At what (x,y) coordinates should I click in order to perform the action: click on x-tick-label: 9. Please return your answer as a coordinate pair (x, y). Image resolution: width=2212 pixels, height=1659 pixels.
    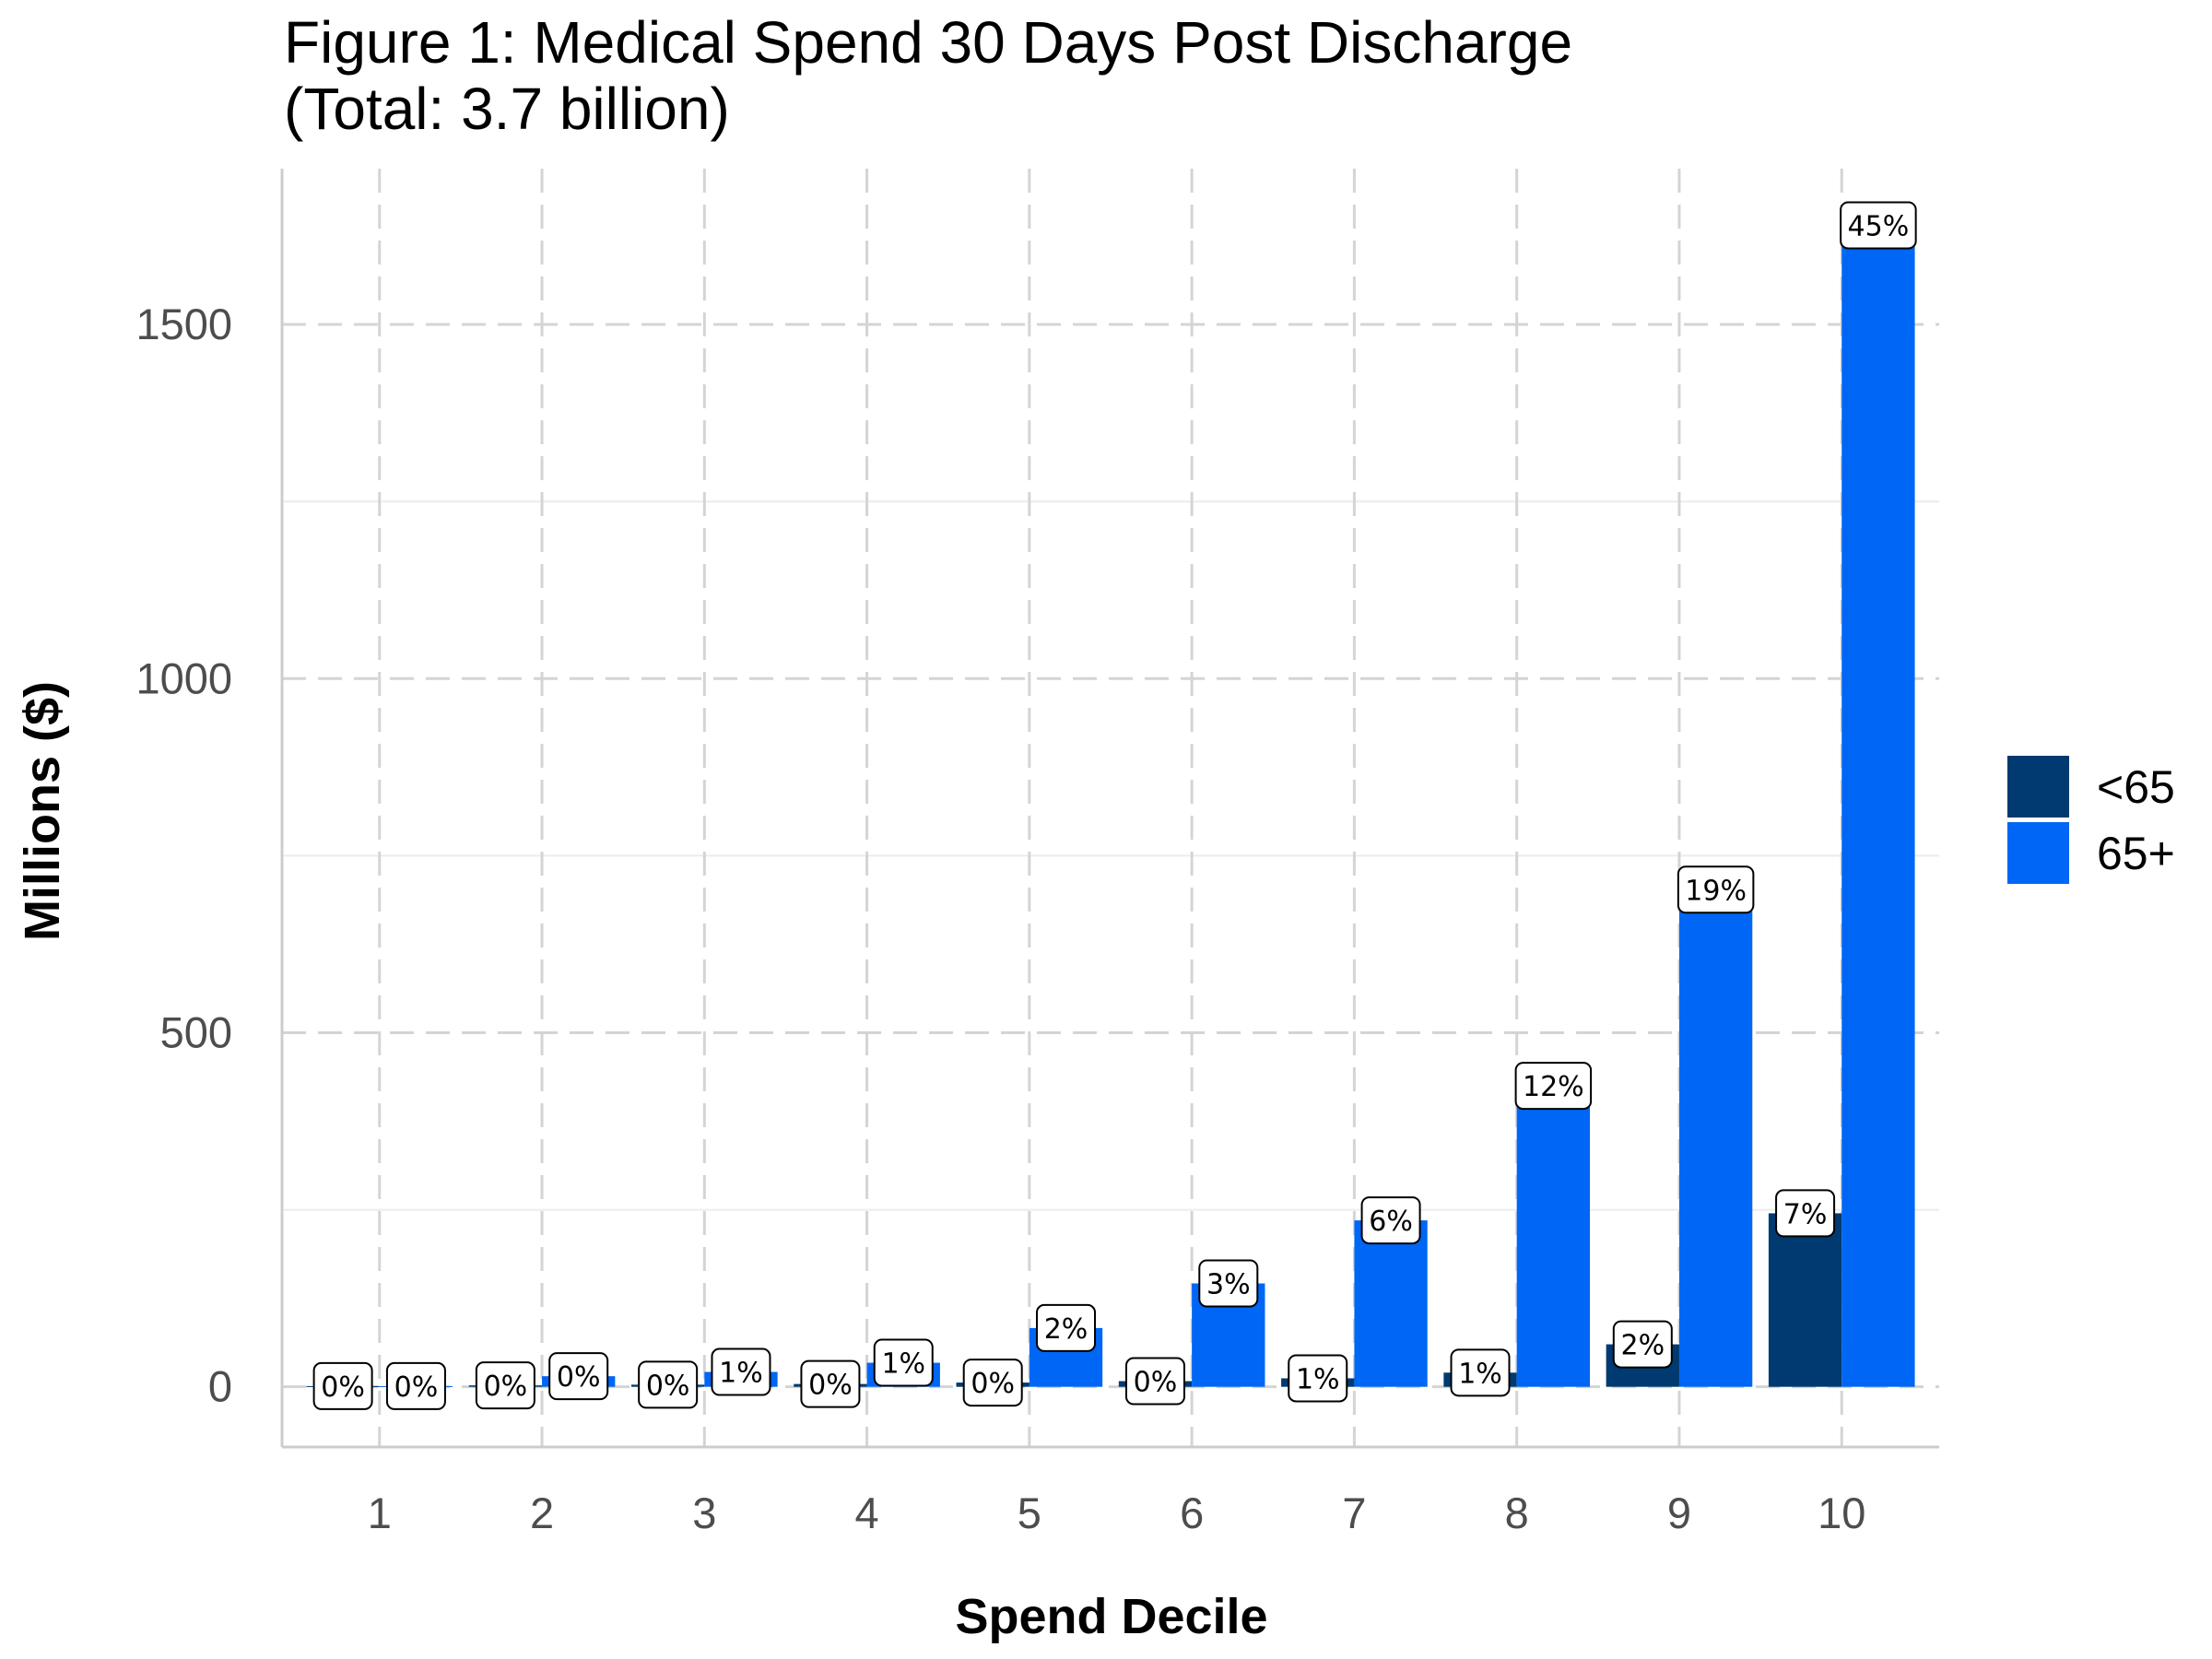
    Looking at the image, I should click on (1679, 1512).